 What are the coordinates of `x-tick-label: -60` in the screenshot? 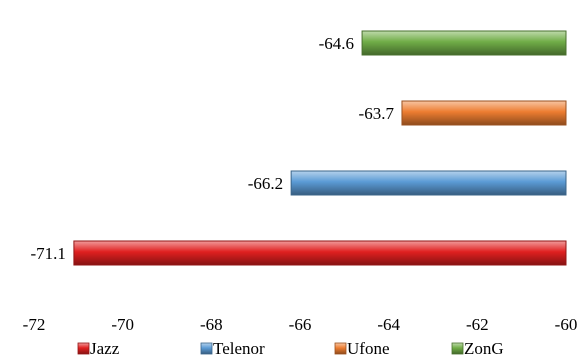 It's located at (566, 324).